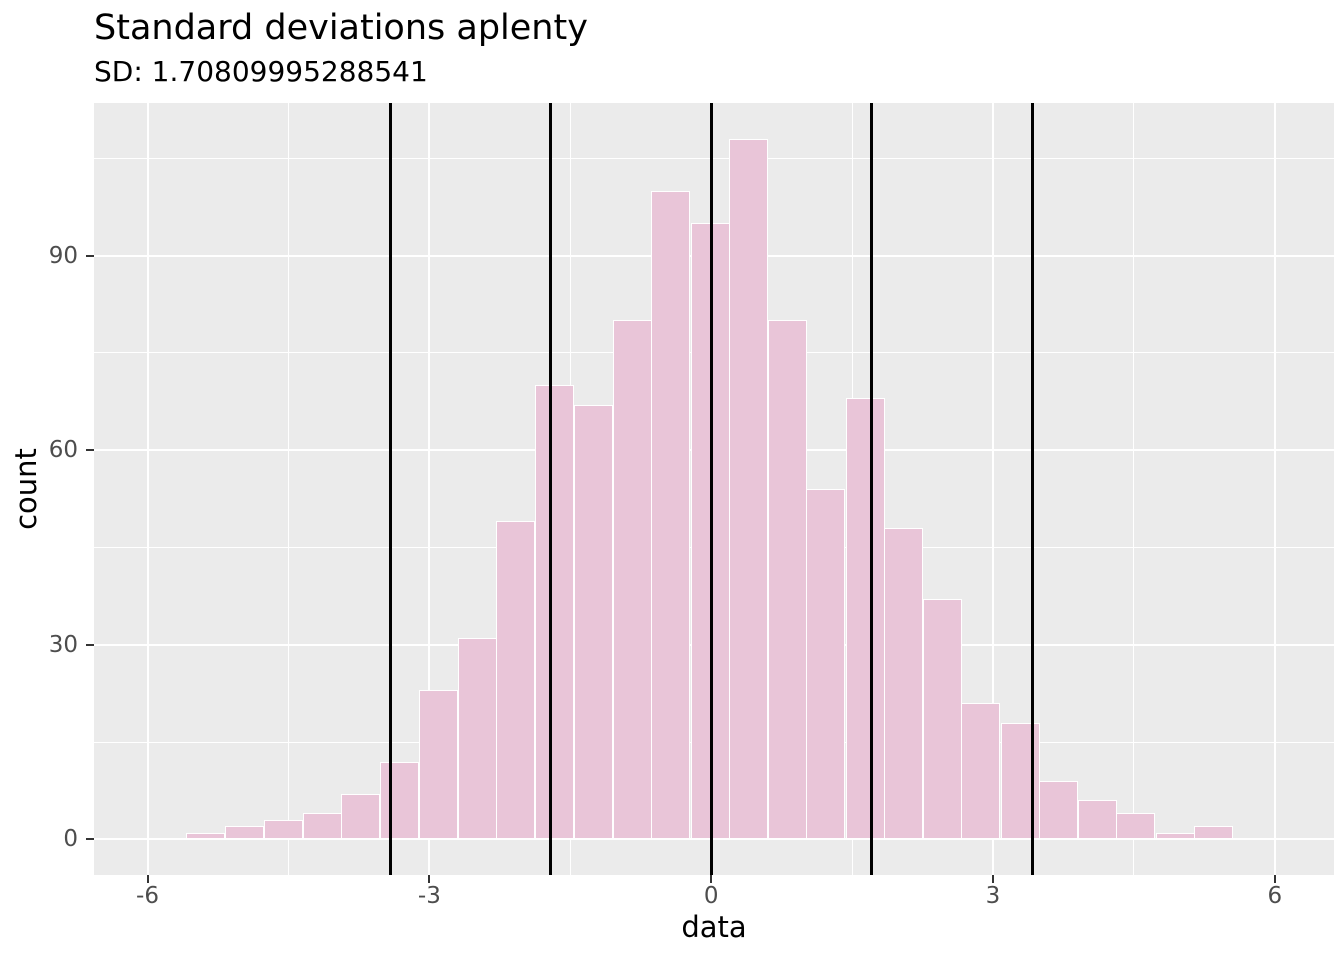 This screenshot has width=1344, height=960. I want to click on y-minor-gridline, so click(714, 158).